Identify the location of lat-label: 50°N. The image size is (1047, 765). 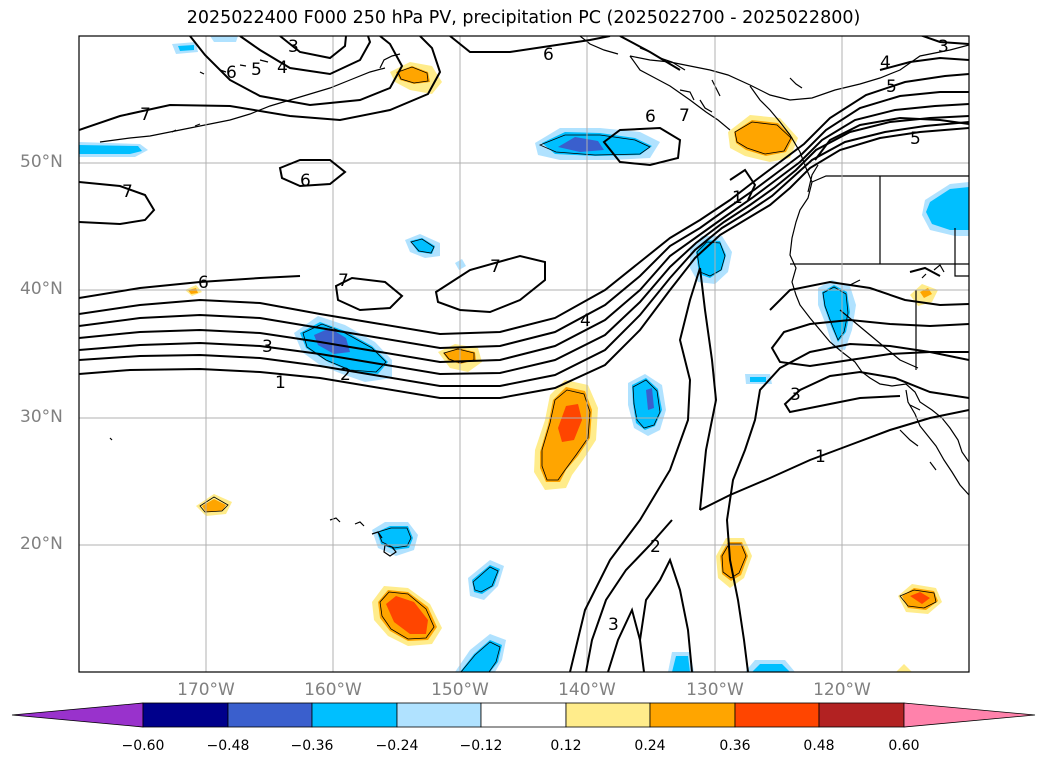
(41, 162).